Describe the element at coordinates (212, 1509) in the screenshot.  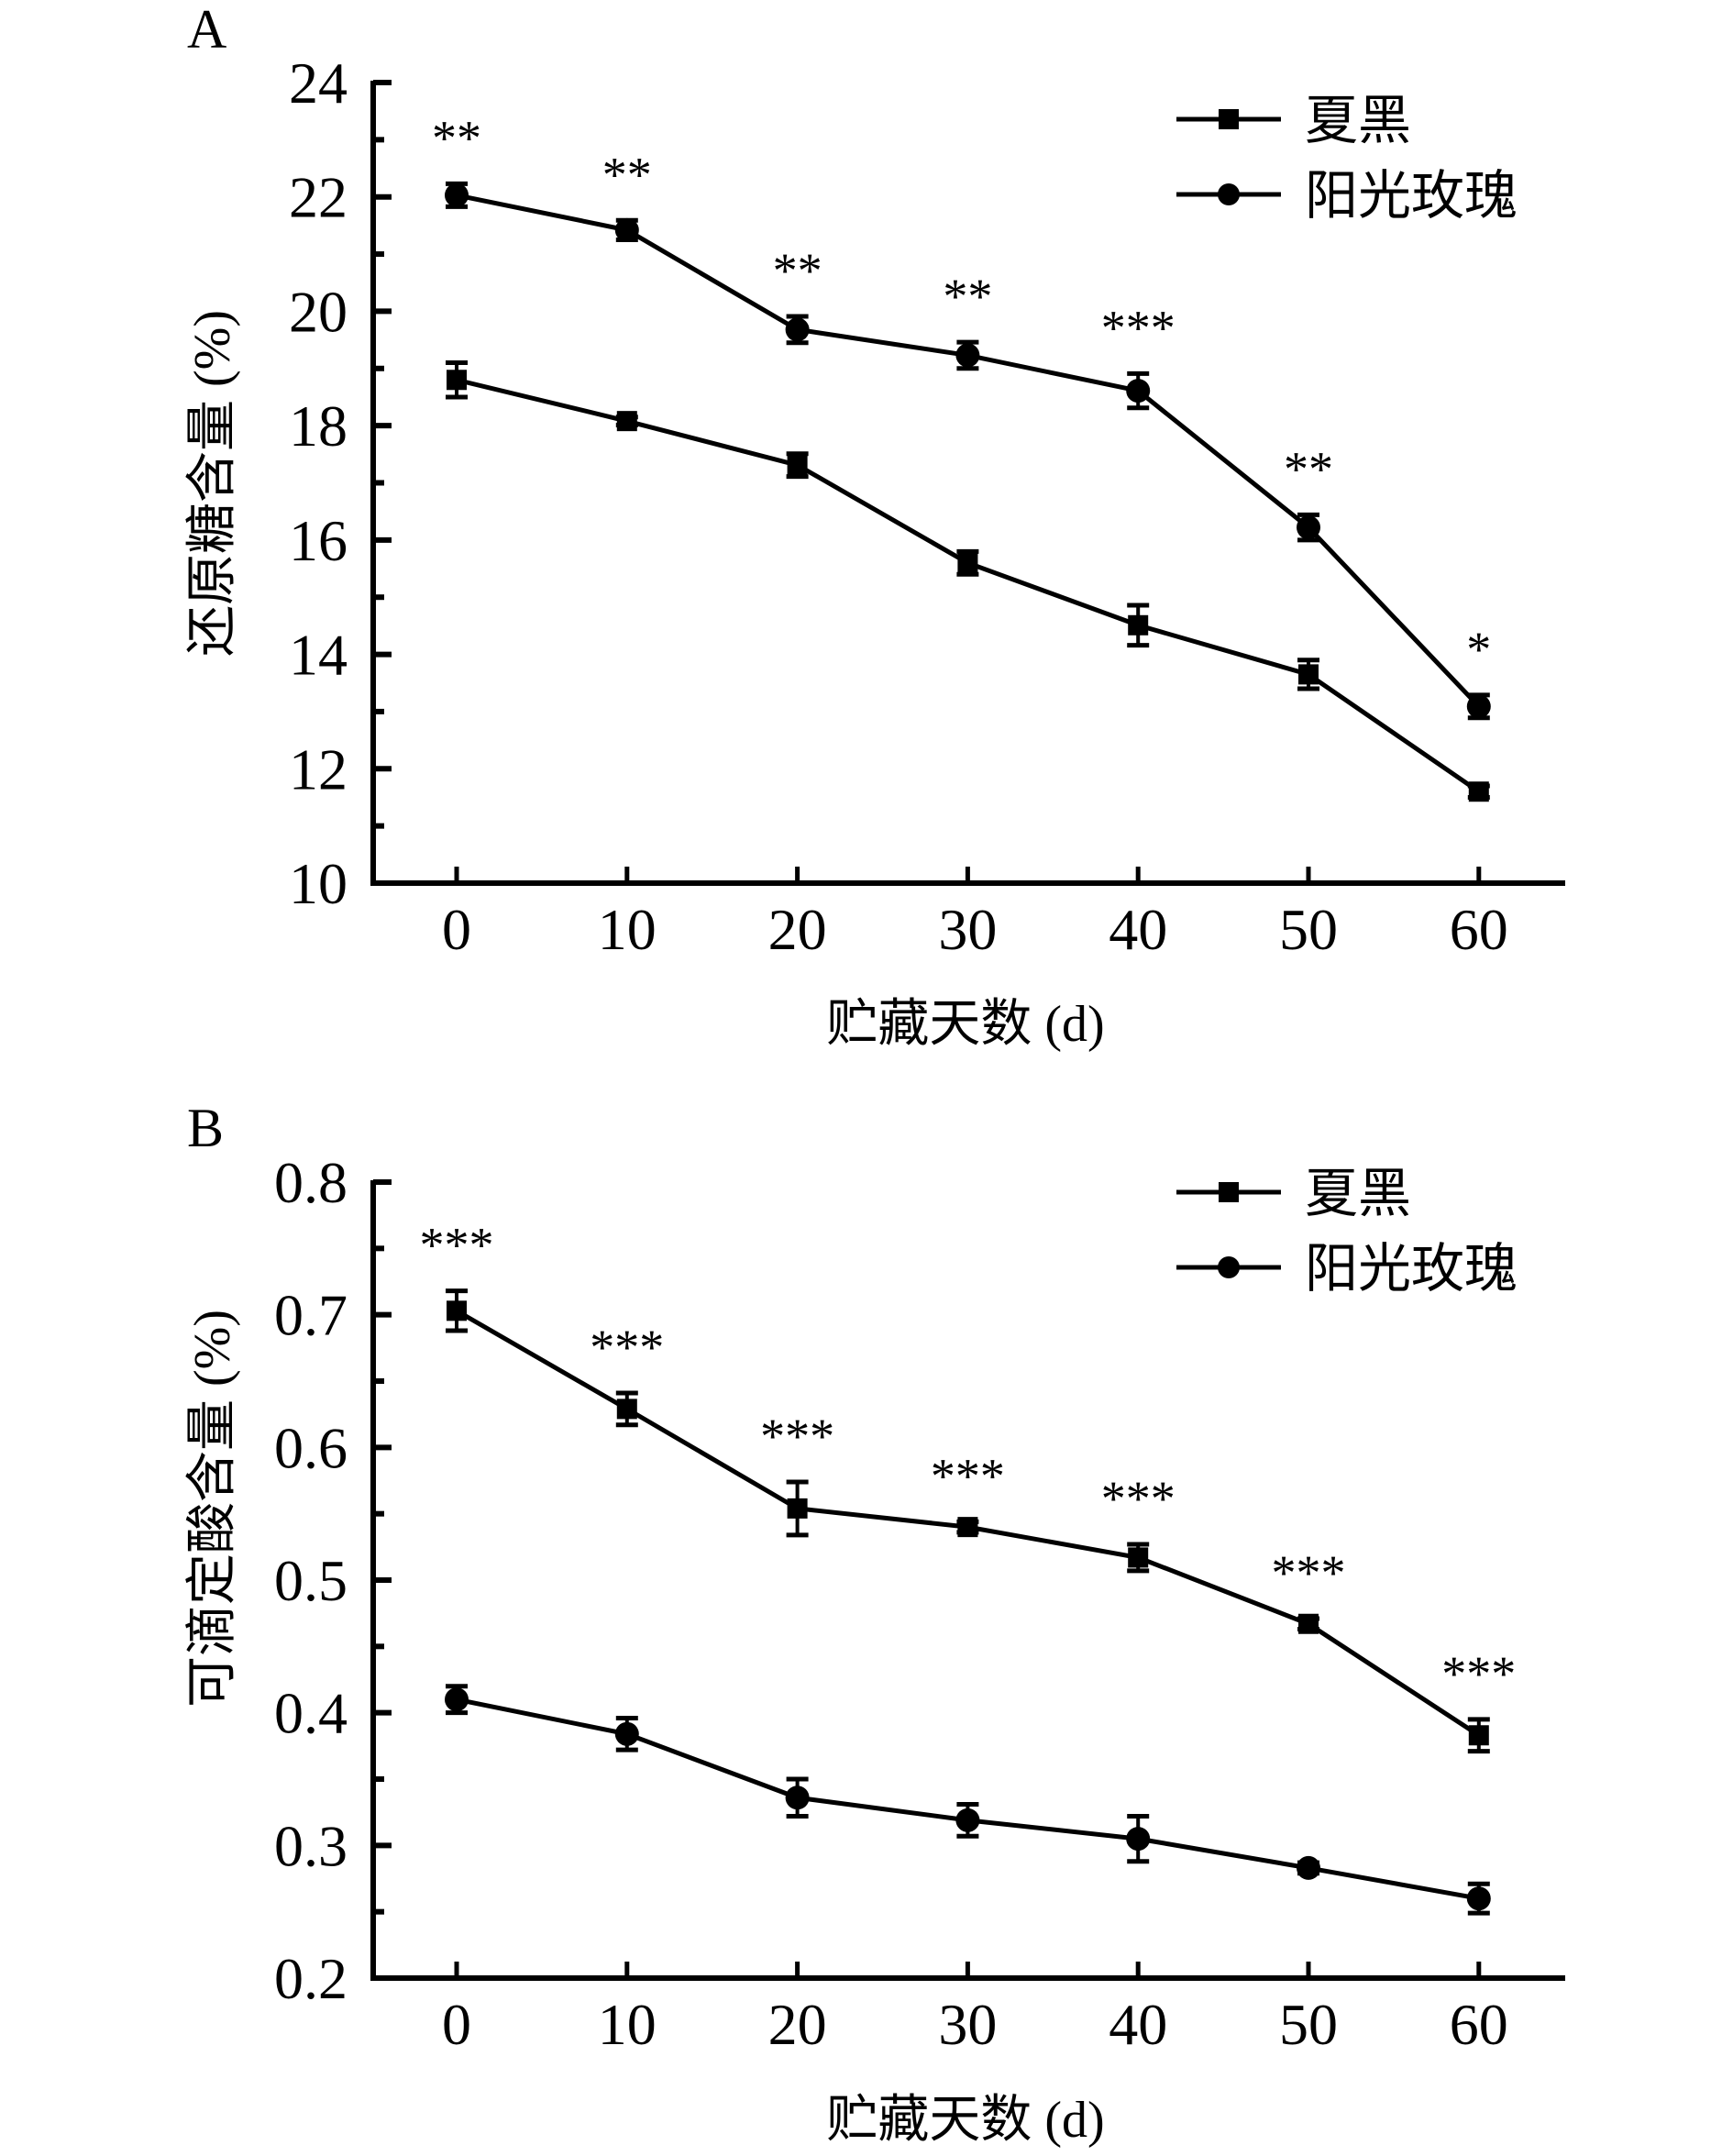
I see `y-axis-label: 可滴定酸含量 (%)` at that location.